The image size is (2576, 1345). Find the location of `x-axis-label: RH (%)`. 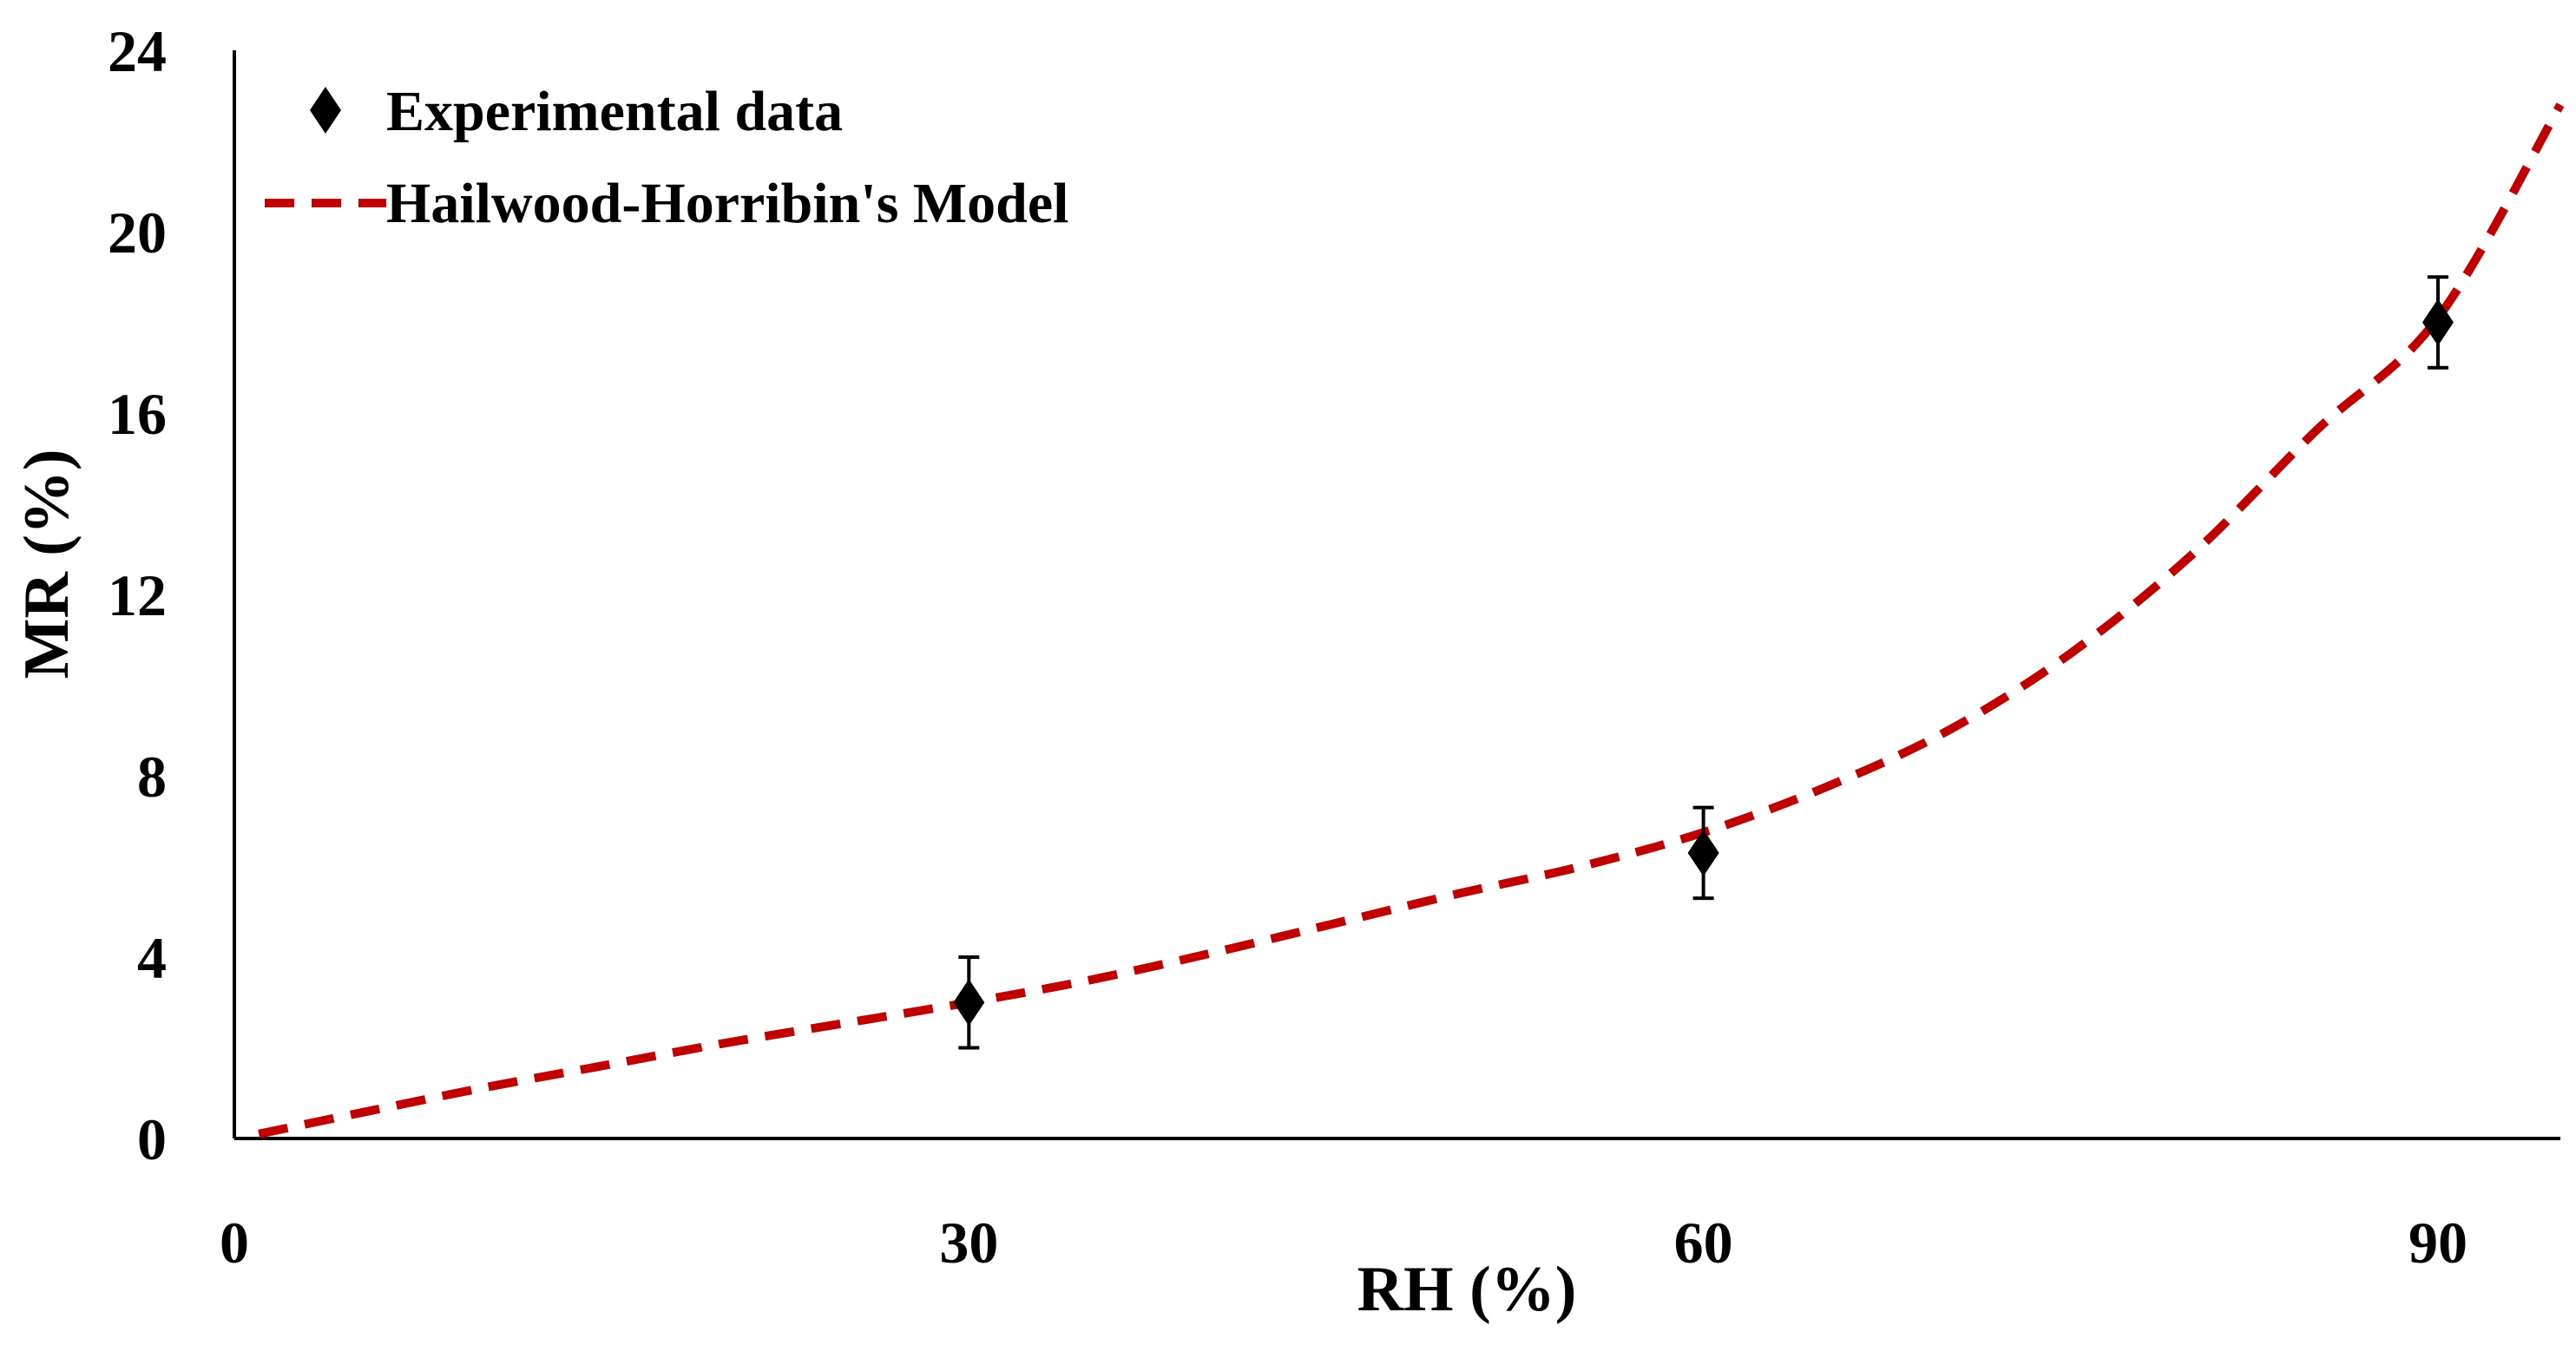

x-axis-label: RH (%) is located at coordinates (1467, 1289).